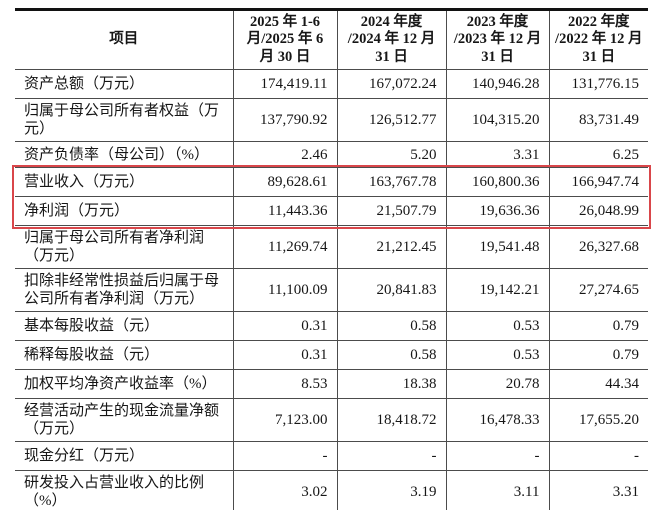 The image size is (660, 510). I want to click on value-cell: 167,072.24, so click(391, 84).